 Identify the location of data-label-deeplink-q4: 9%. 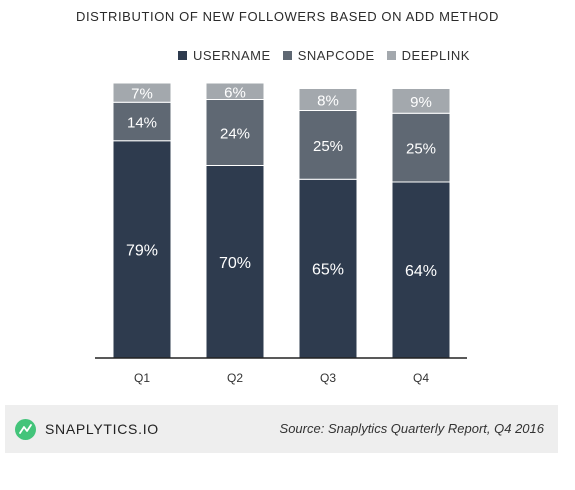
(421, 102).